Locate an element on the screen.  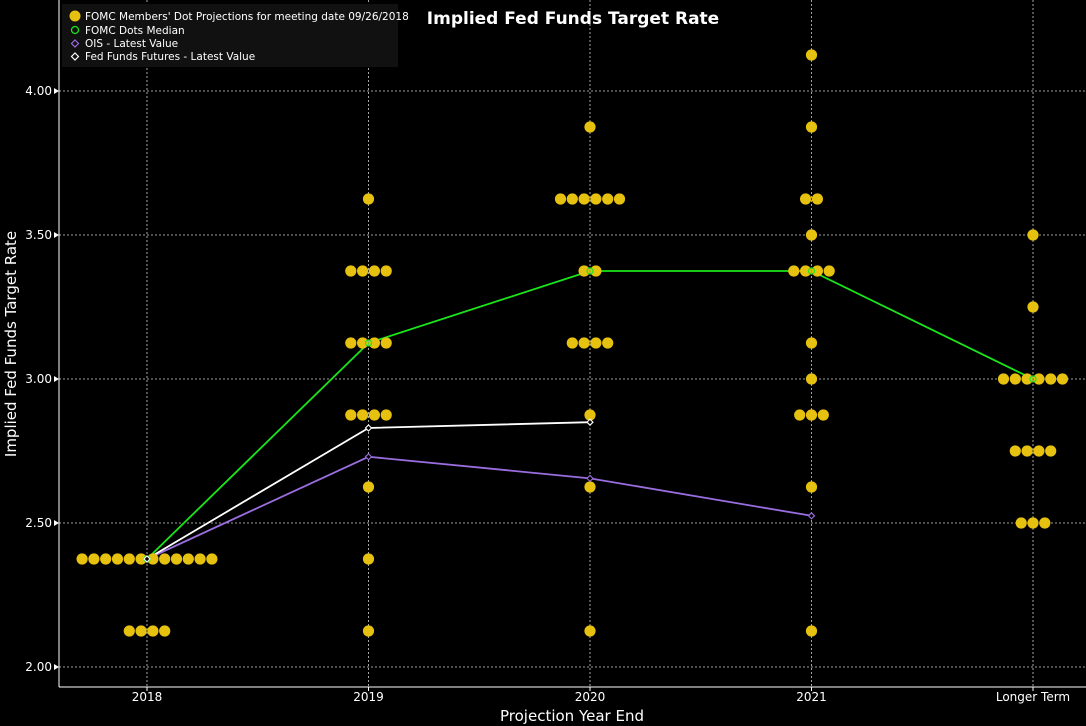
legend-swatch-dots is located at coordinates (75, 16).